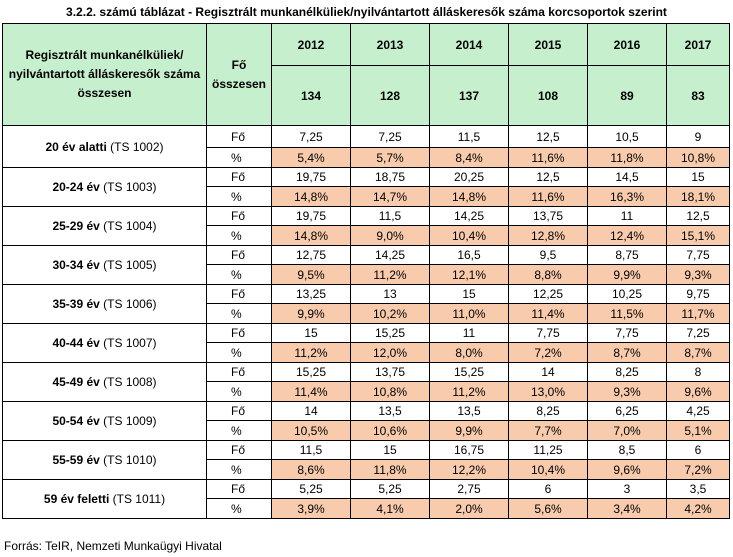 This screenshot has height=557, width=733. Describe the element at coordinates (239, 74) in the screenshot. I see `unit-header: Fő összesen` at that location.